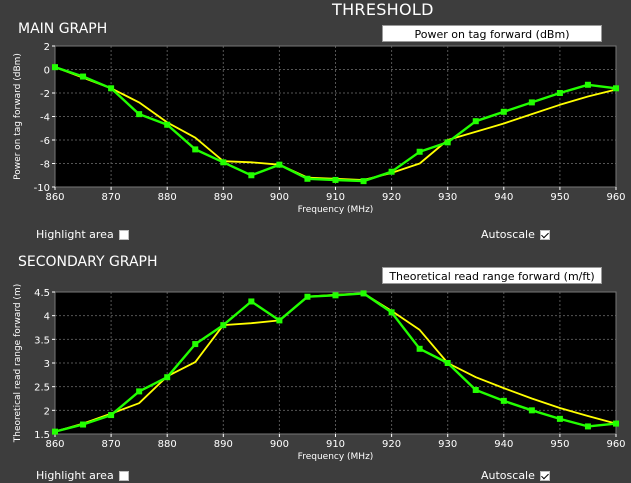 The width and height of the screenshot is (631, 483). Describe the element at coordinates (75, 234) in the screenshot. I see `main-highlight-area-label: Highlight area` at that location.